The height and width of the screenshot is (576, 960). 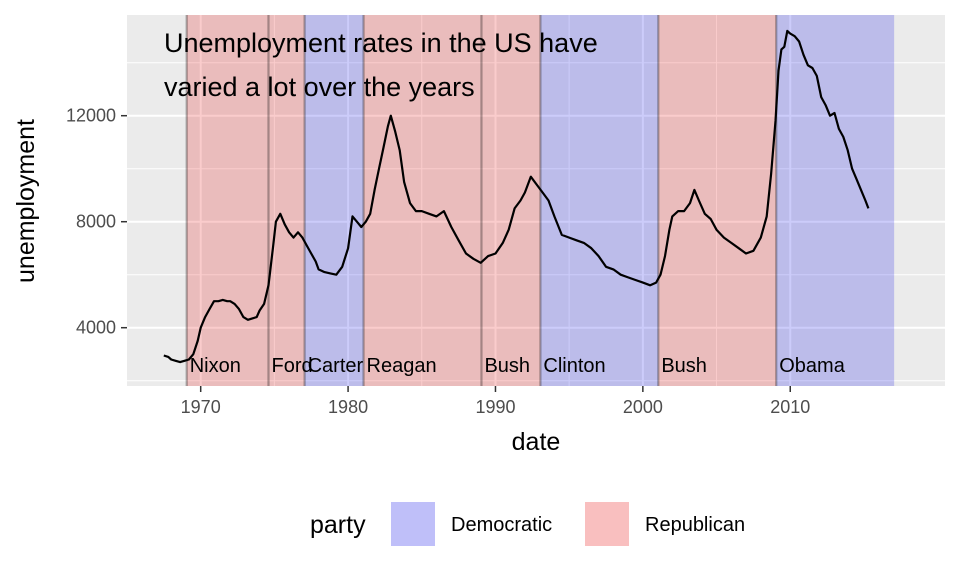 What do you see at coordinates (495, 407) in the screenshot?
I see `x-tick-label: 1990` at bounding box center [495, 407].